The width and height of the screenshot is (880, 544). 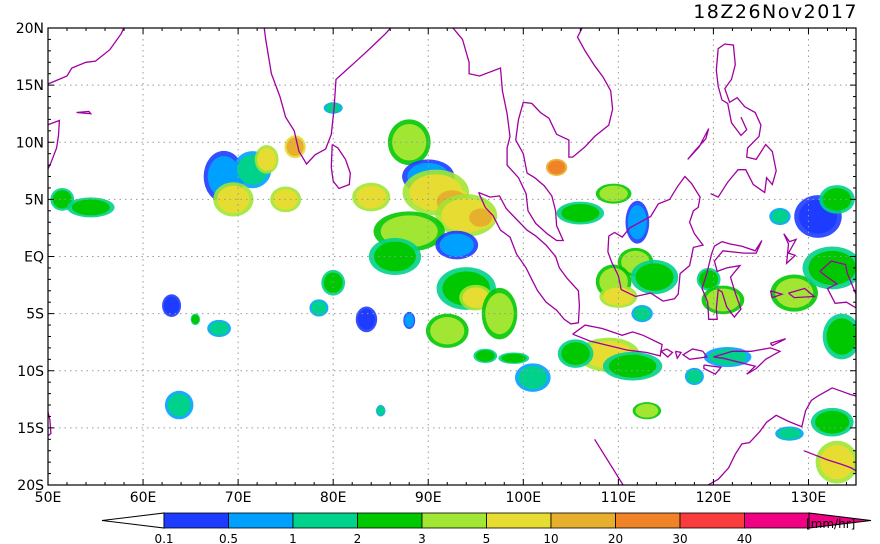 I want to click on lon-label: 60E, so click(x=143, y=498).